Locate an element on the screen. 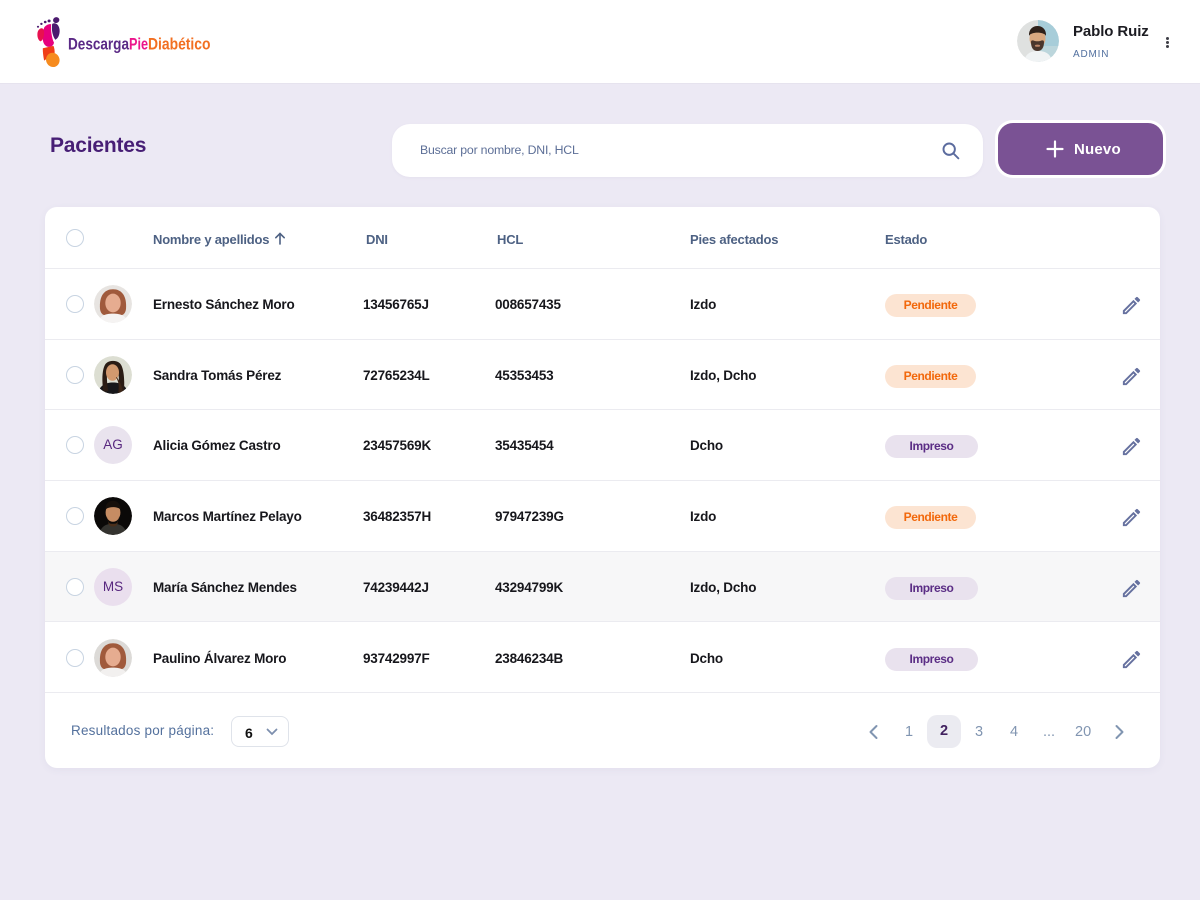 This screenshot has height=900, width=1200. svg-text: Pie is located at coordinates (138, 44).